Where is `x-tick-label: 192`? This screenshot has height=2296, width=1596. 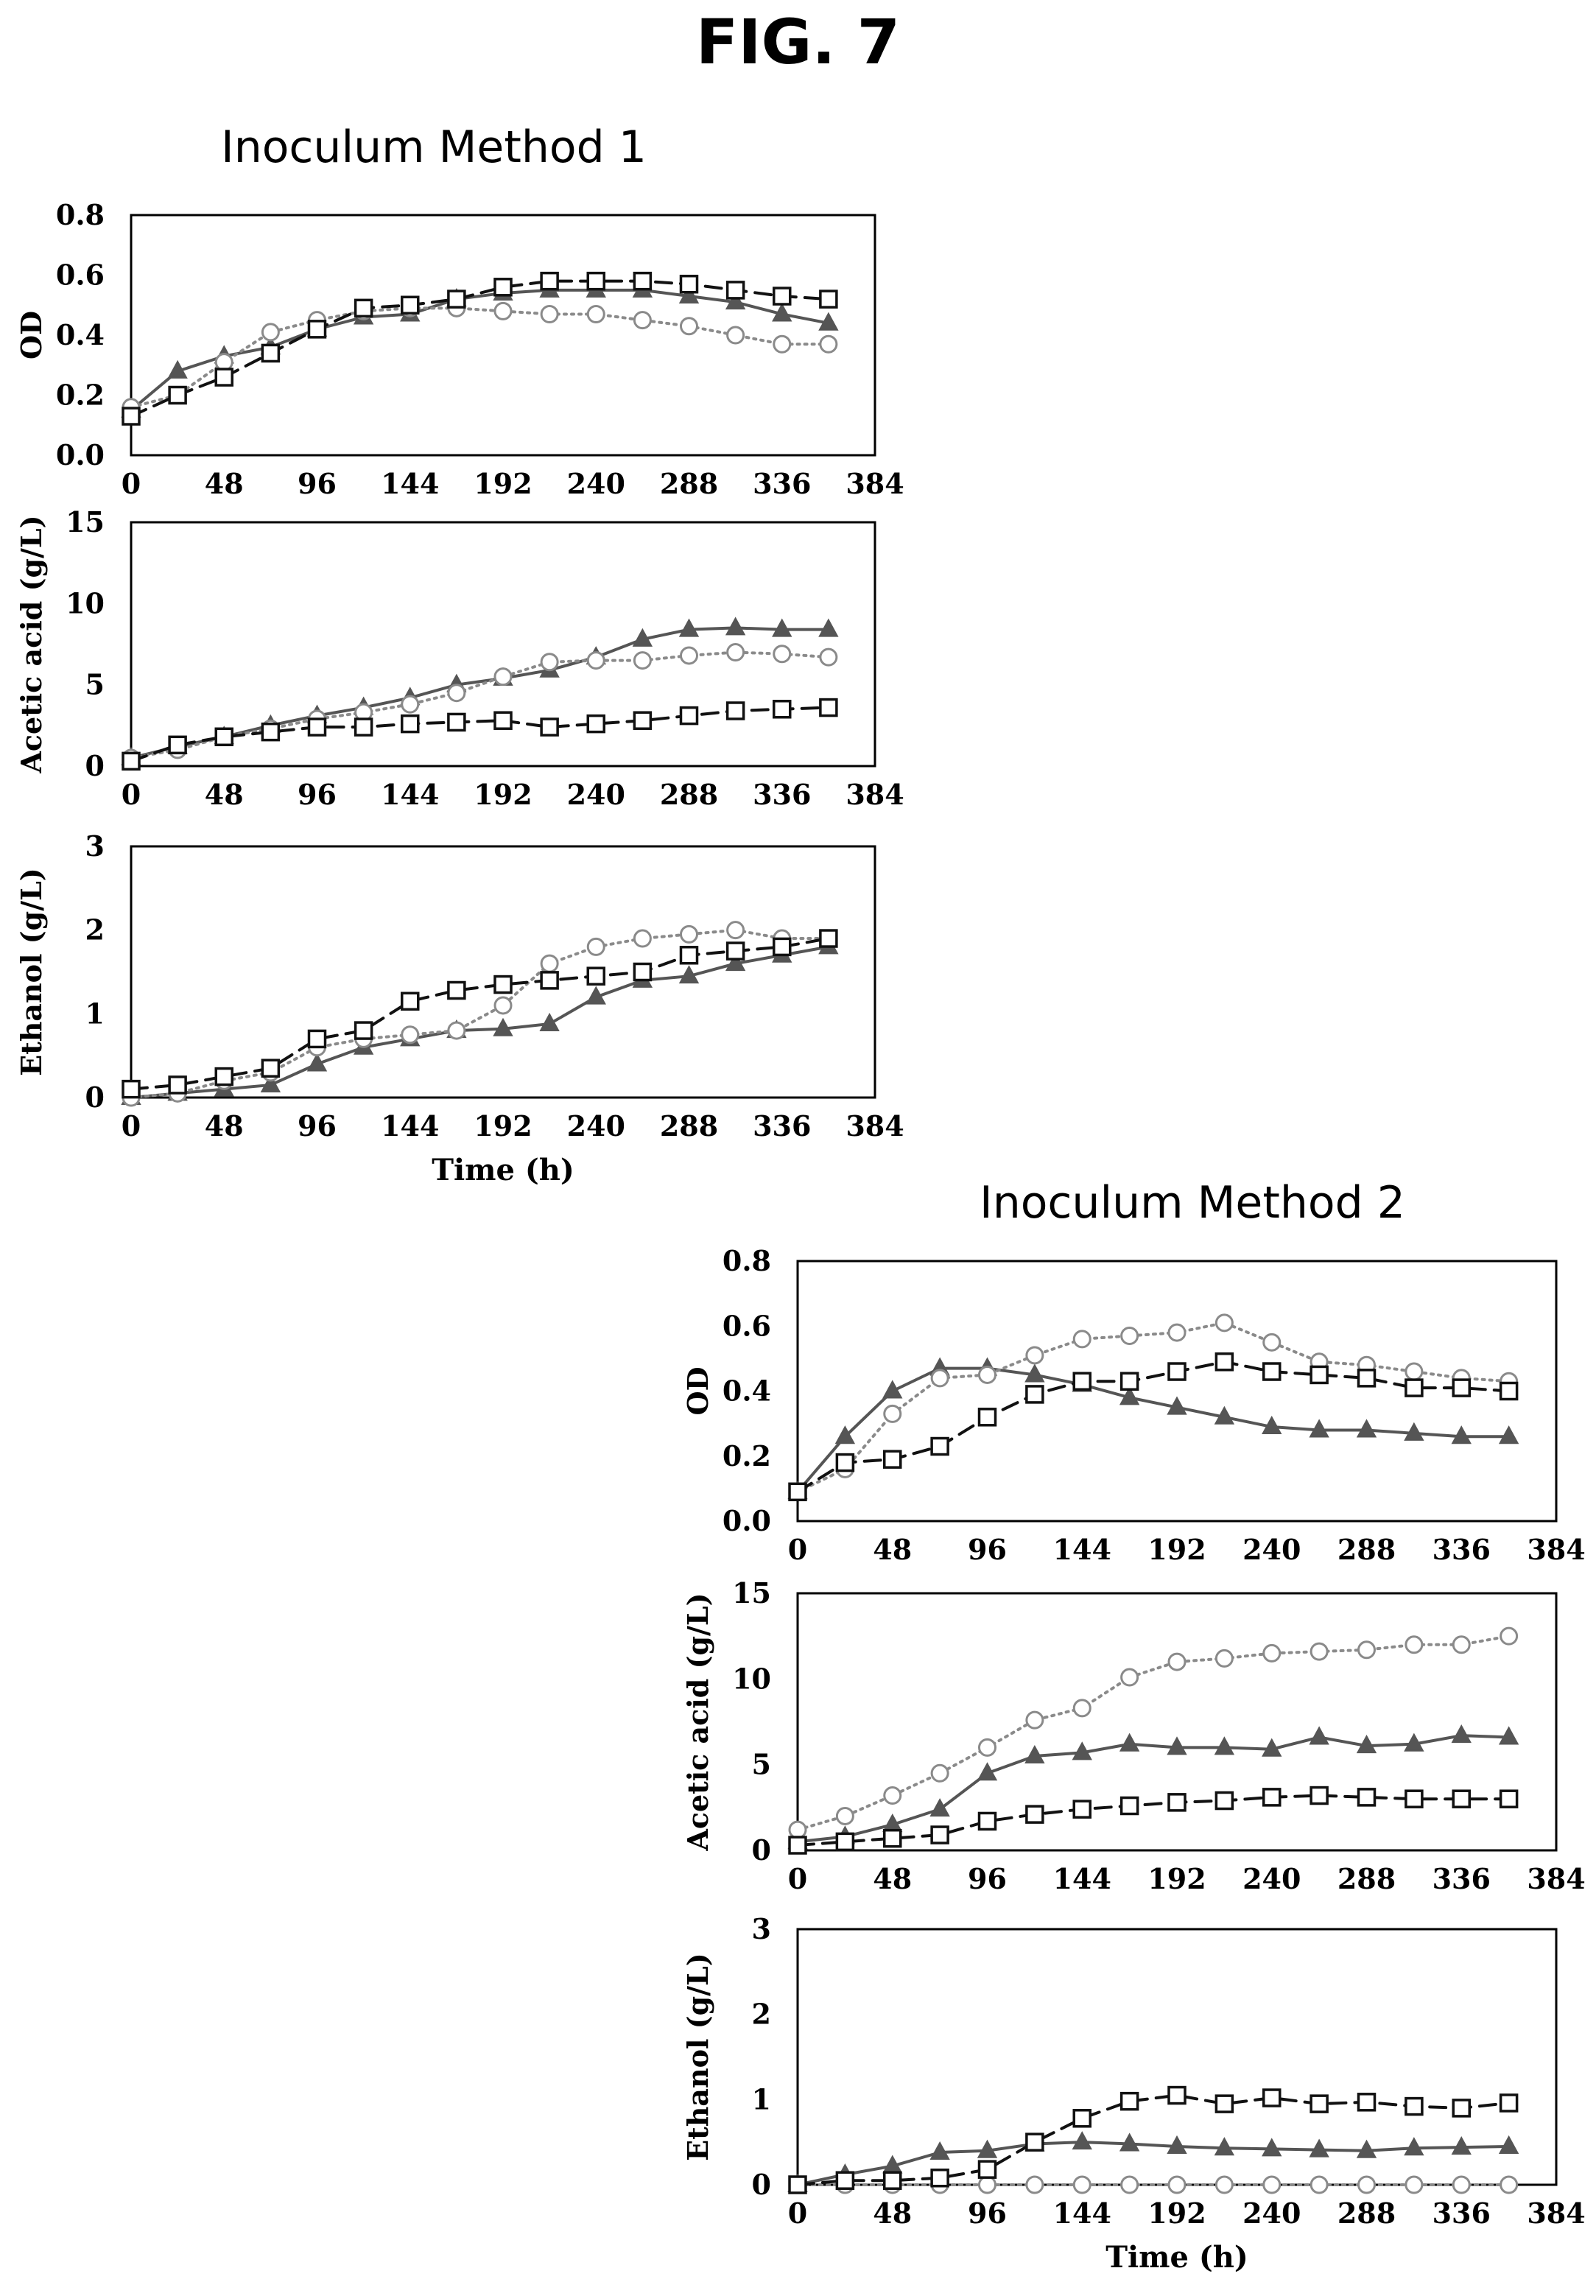
x-tick-label: 192 is located at coordinates (503, 483).